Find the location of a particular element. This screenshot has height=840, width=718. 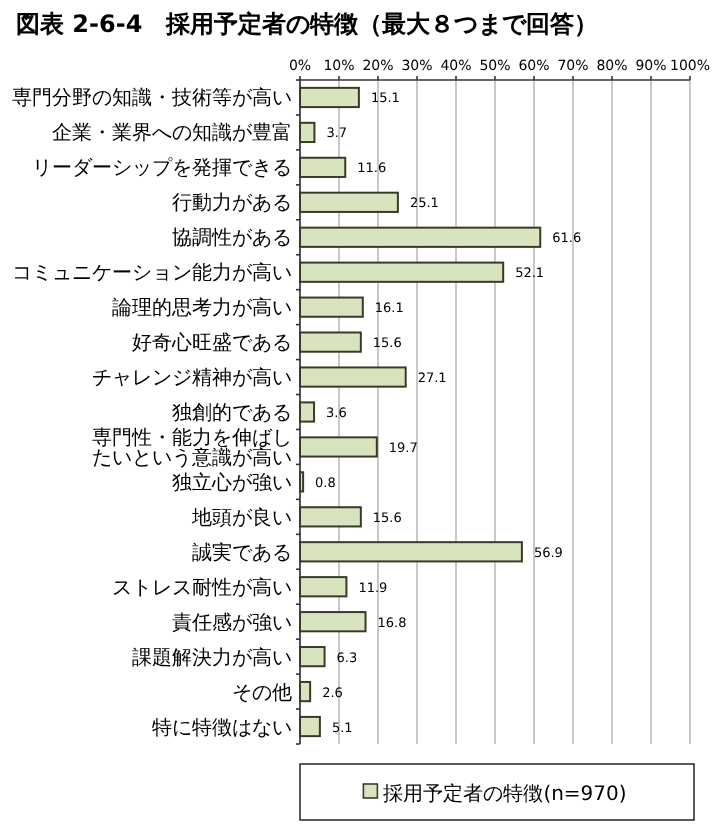

category: チャレンジ精神が高い is located at coordinates (192, 379).